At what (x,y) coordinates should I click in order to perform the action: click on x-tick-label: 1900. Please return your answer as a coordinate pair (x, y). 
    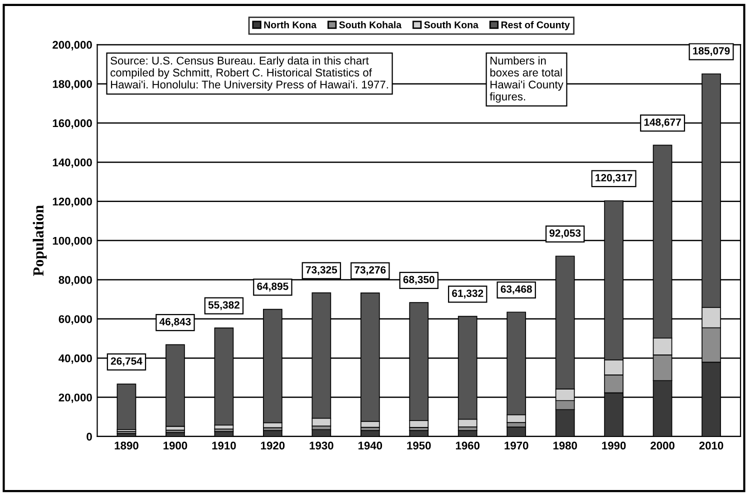
    Looking at the image, I should click on (176, 446).